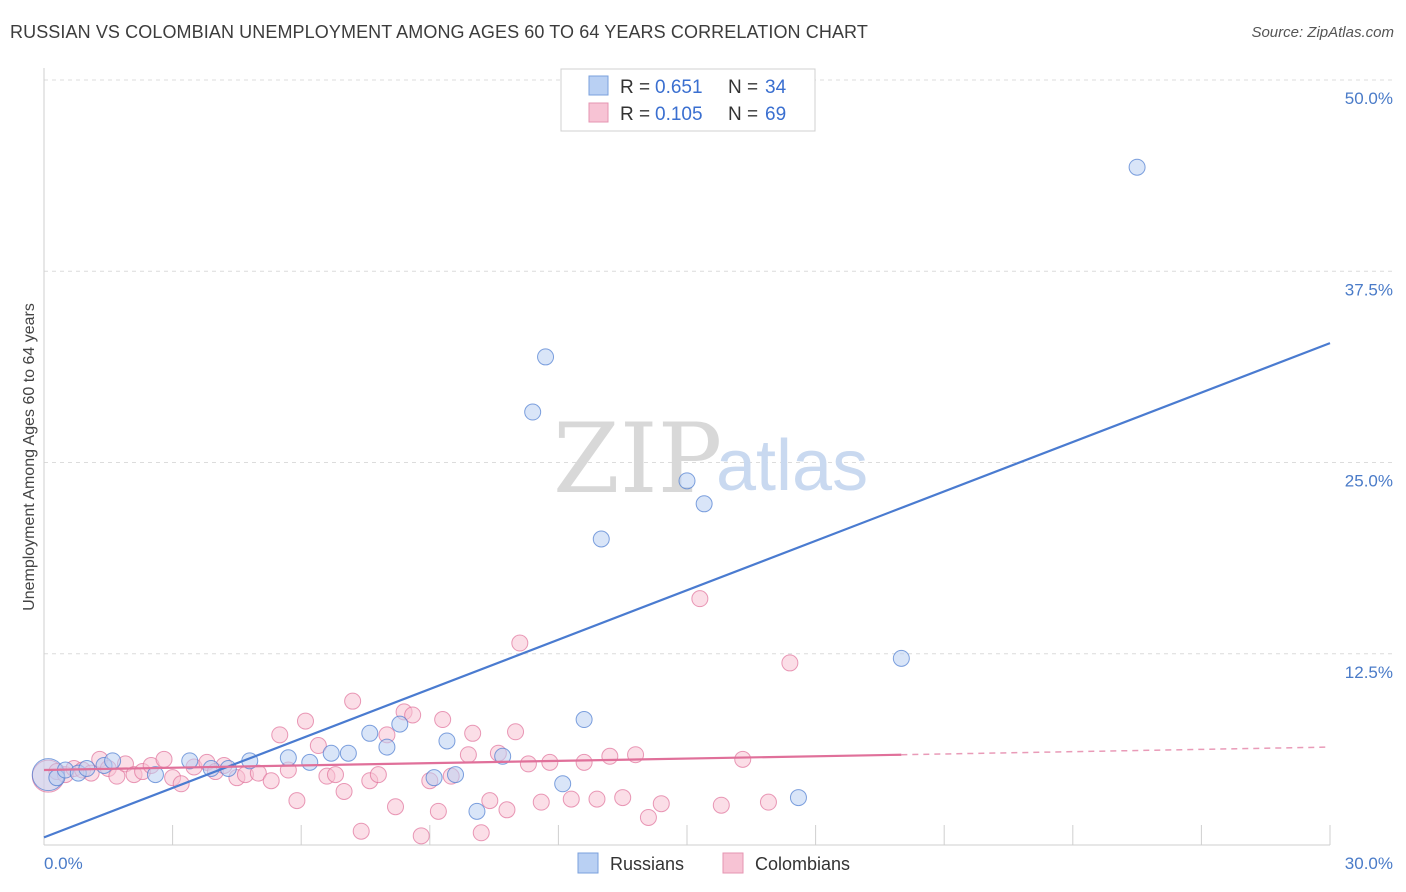  I want to click on legend-colombians-n-value: 69, so click(775, 114).